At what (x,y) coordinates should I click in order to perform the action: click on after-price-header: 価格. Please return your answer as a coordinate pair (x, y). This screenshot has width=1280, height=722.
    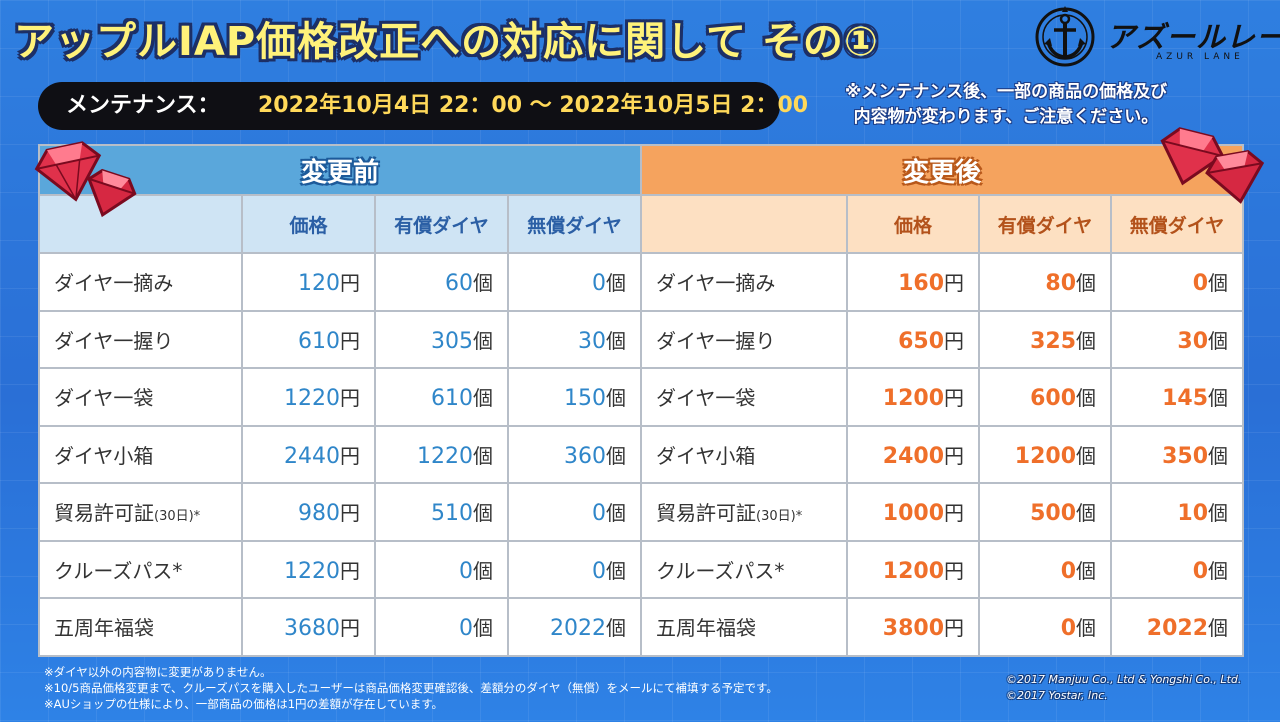
    Looking at the image, I should click on (913, 224).